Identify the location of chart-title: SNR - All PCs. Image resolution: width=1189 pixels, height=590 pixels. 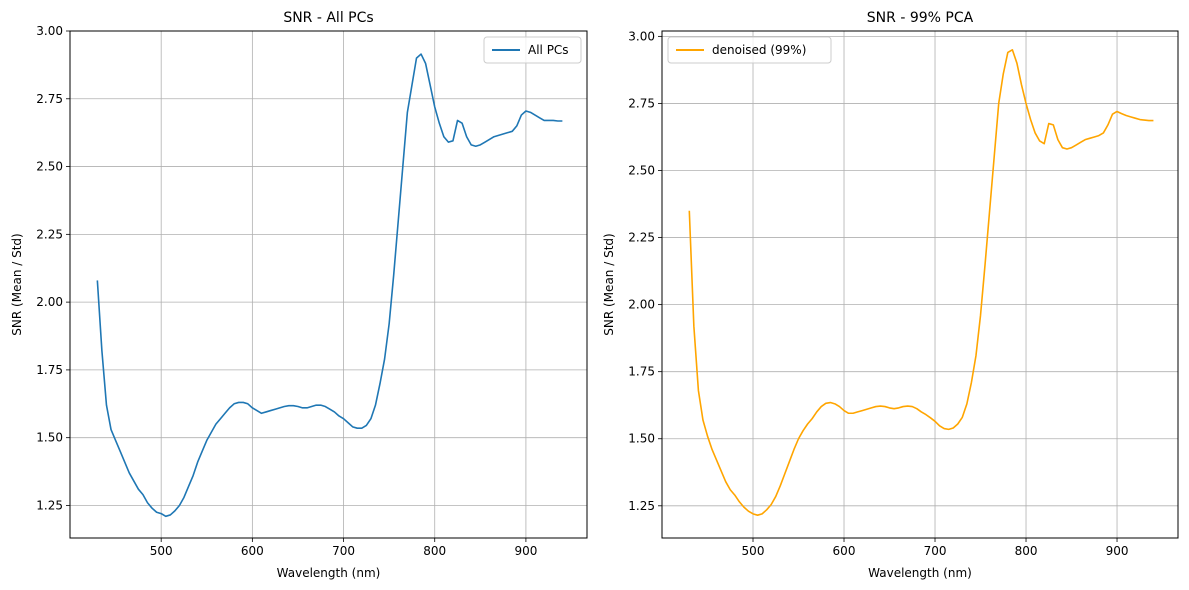
(328, 18).